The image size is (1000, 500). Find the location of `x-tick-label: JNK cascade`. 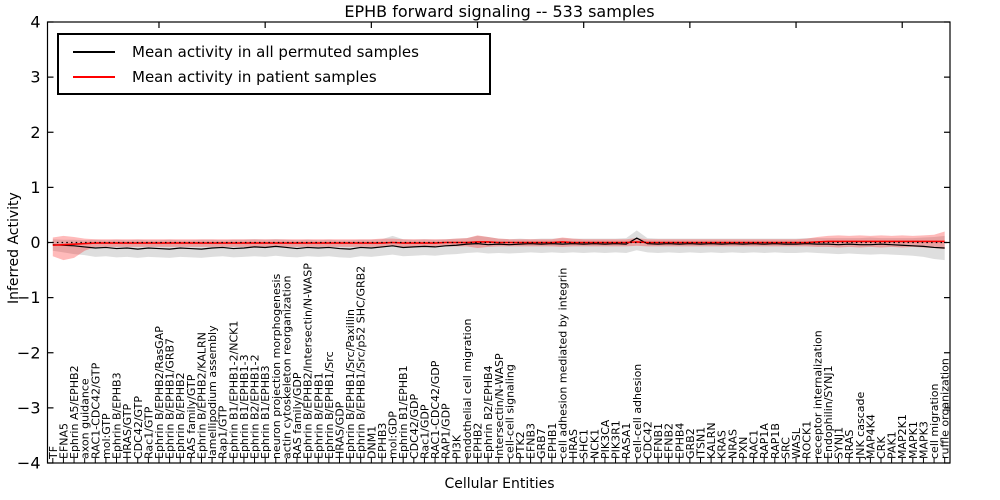

x-tick-label: JNK cascade is located at coordinates (860, 426).